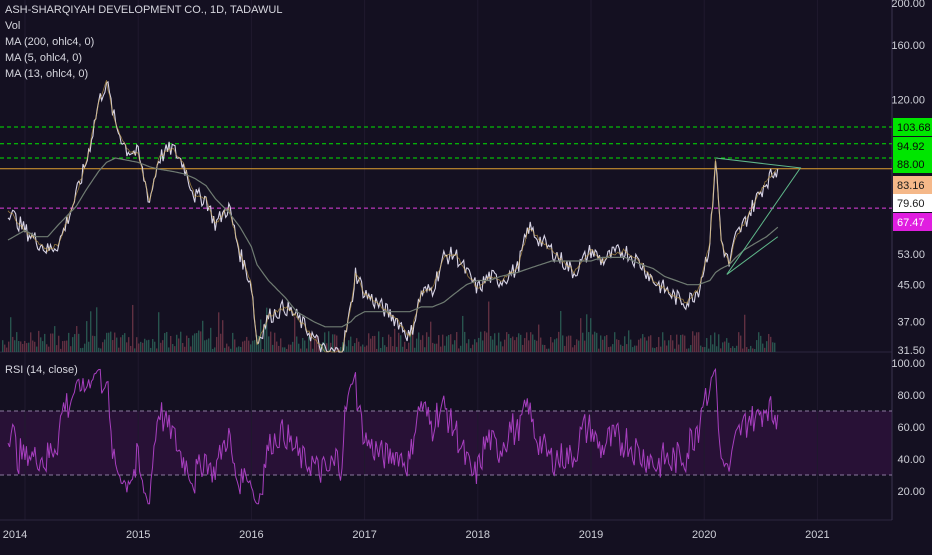  Describe the element at coordinates (50, 42) in the screenshot. I see `legend-ma200: MA (200, ohlc4, 0)` at that location.